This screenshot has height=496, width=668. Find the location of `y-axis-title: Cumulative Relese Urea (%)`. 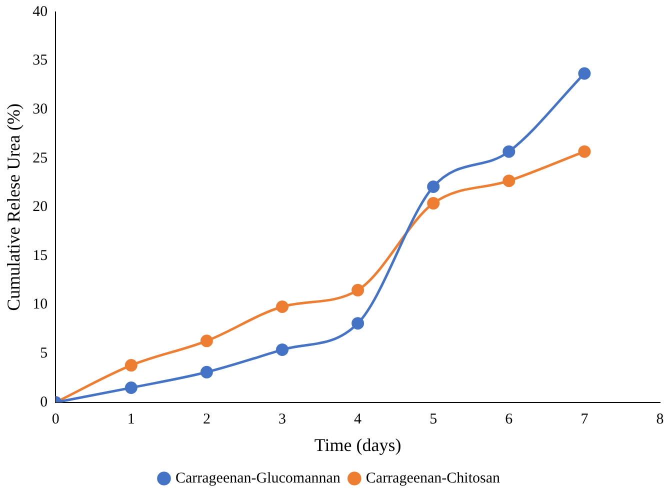

y-axis-title: Cumulative Relese Urea (%) is located at coordinates (14, 207).